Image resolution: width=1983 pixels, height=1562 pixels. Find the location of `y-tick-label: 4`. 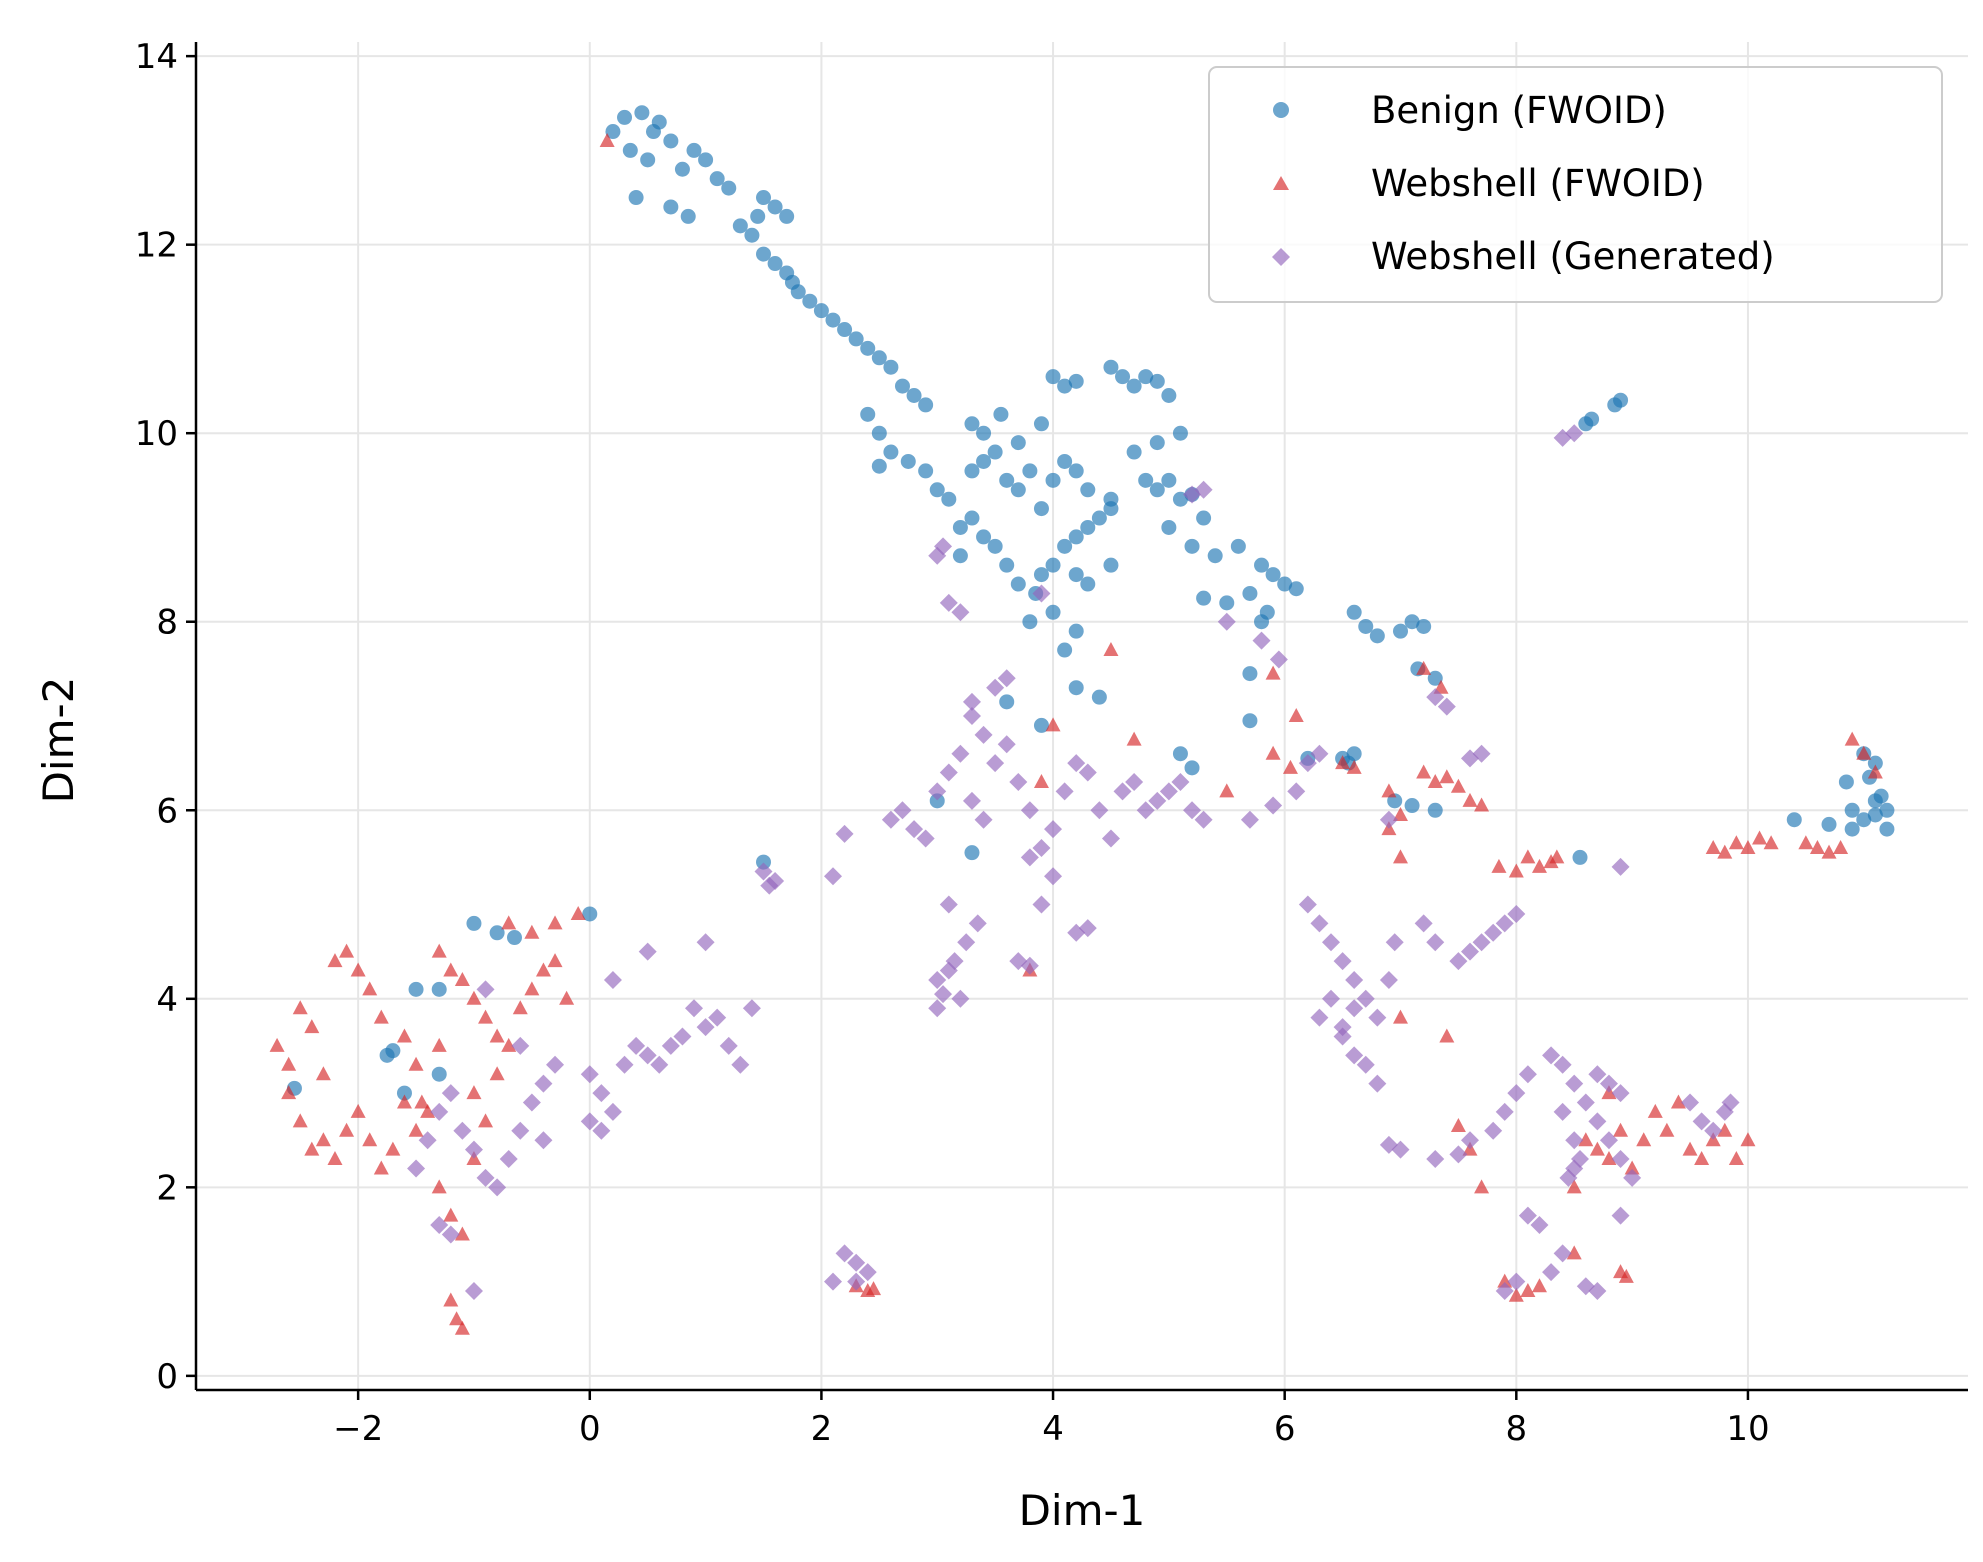

y-tick-label: 4 is located at coordinates (167, 1000).